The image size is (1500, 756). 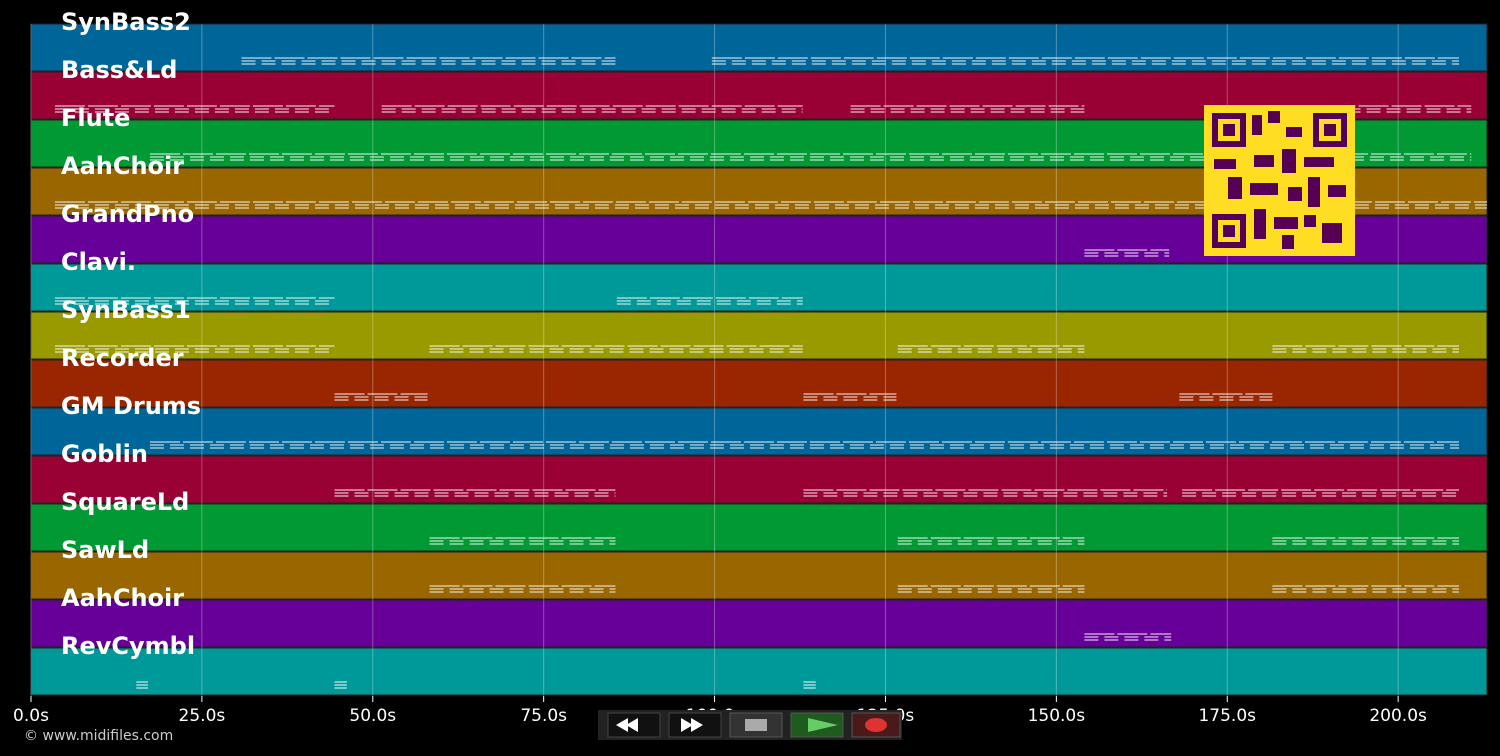 What do you see at coordinates (1227, 716) in the screenshot?
I see `tick-label: 175.0s` at bounding box center [1227, 716].